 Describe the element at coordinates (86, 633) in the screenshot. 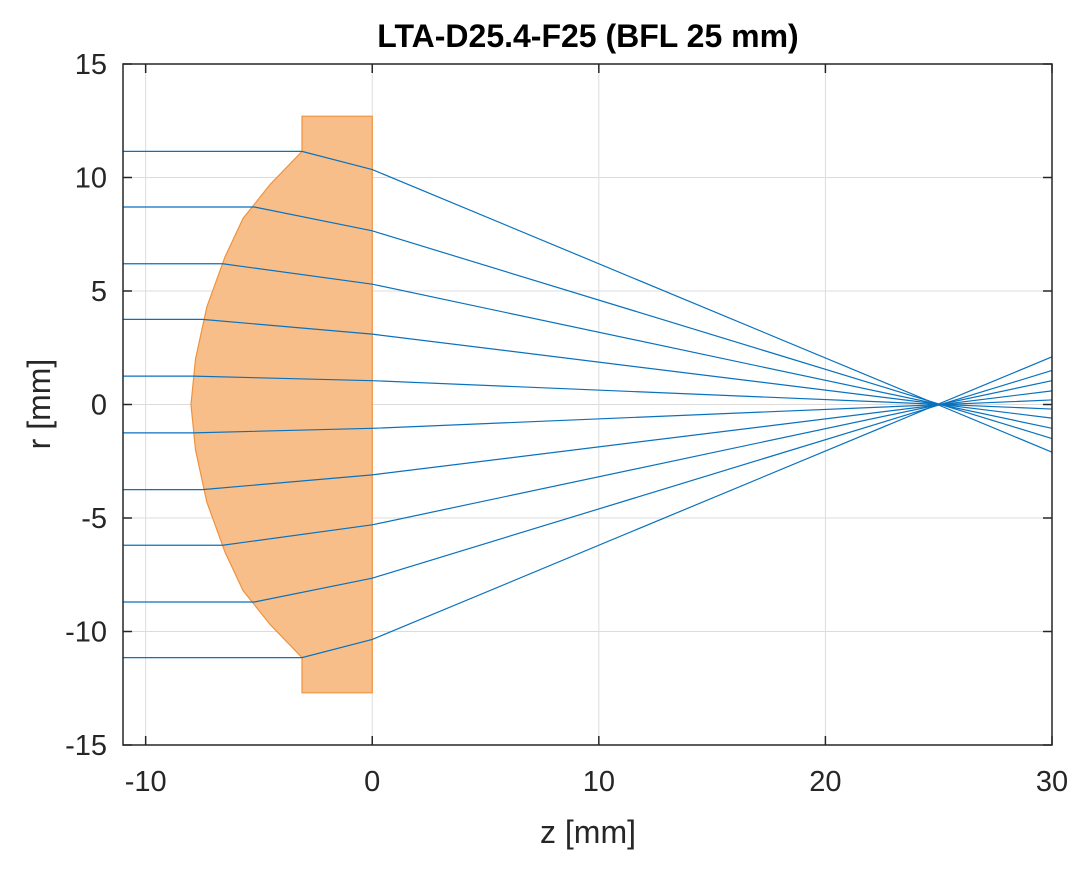

I see `y-tick-label: -10` at that location.